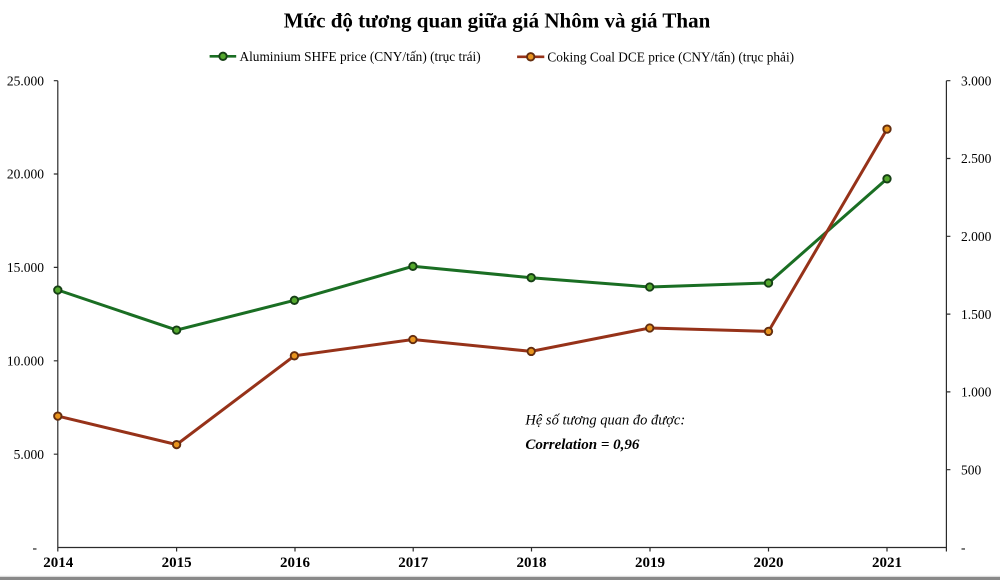  What do you see at coordinates (769, 563) in the screenshot?
I see `svg-text: 2020` at bounding box center [769, 563].